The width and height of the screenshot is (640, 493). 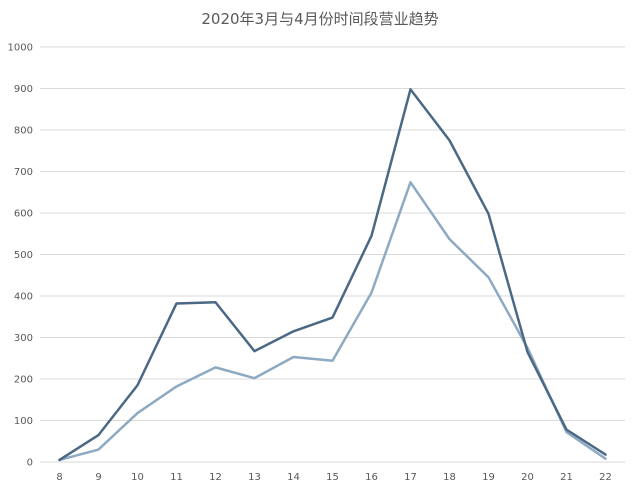 I want to click on y-tick-label: 100, so click(x=23, y=421).